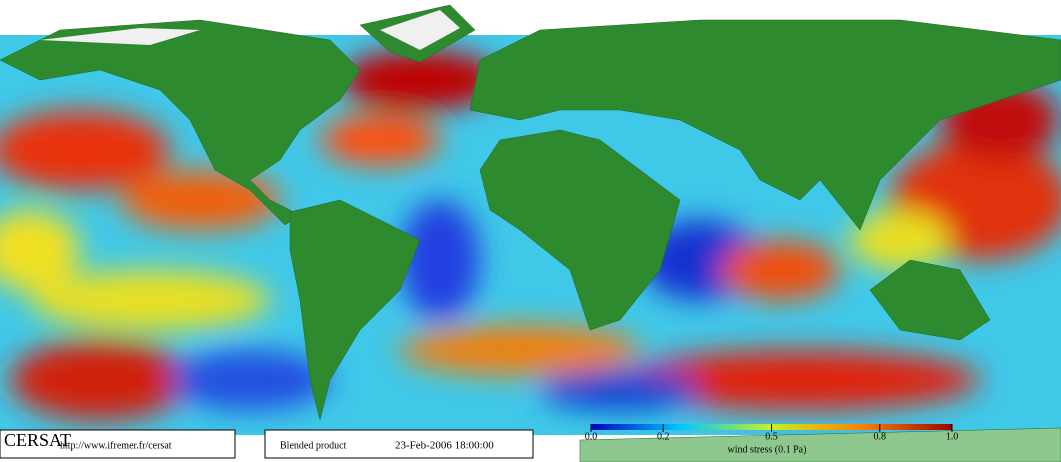 The width and height of the screenshot is (1061, 462). I want to click on colorbar-tick-label: 0.5, so click(771, 436).